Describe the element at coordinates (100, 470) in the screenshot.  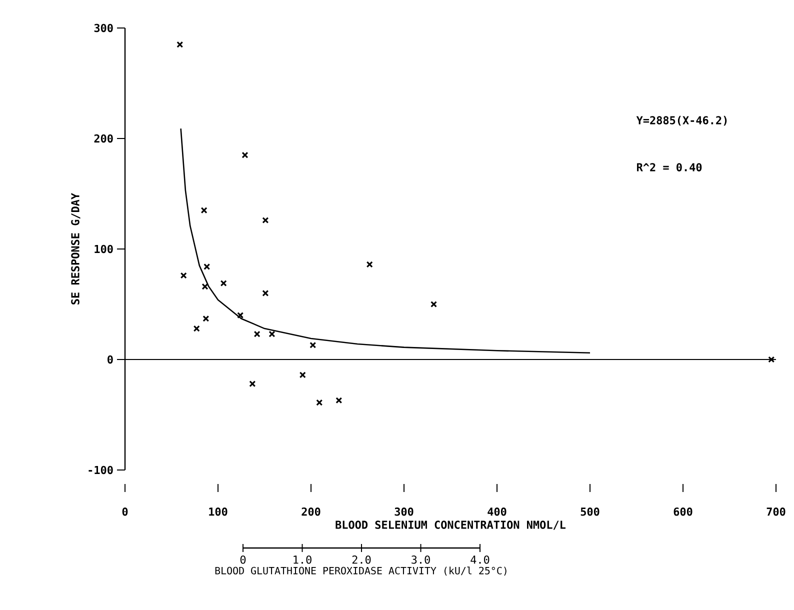
I see `y-tick-label: -100` at that location.